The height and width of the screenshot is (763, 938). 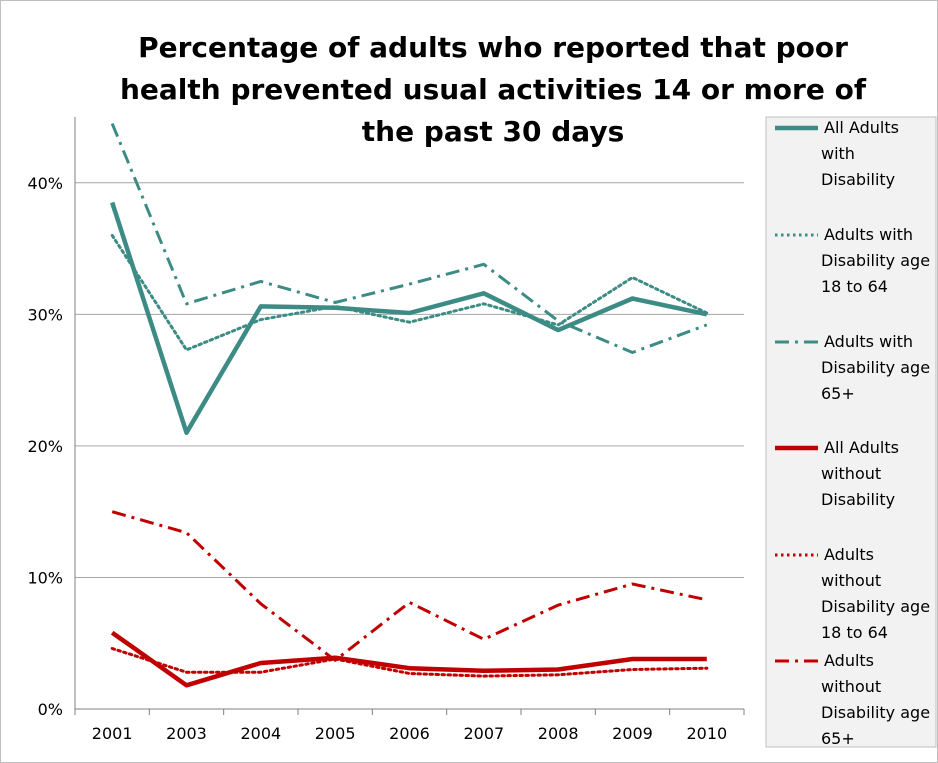 I want to click on legend-item-4: All Adults without Disability, so click(x=837, y=473).